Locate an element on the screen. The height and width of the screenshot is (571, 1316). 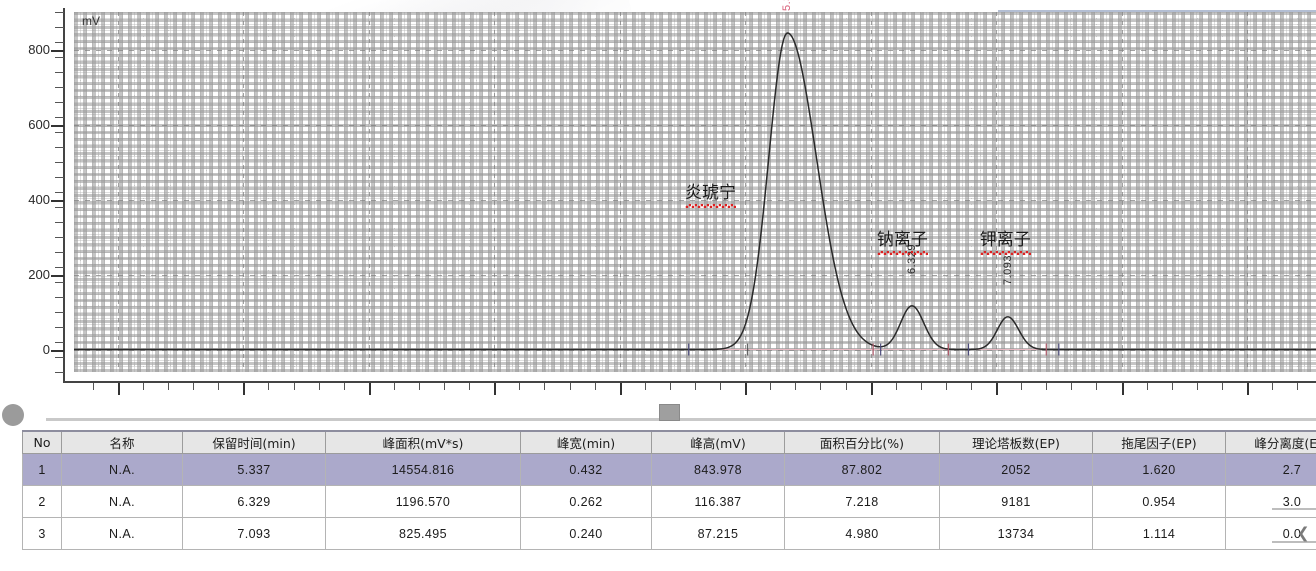
cell-theoretical-plates: 13734 is located at coordinates (1016, 533).